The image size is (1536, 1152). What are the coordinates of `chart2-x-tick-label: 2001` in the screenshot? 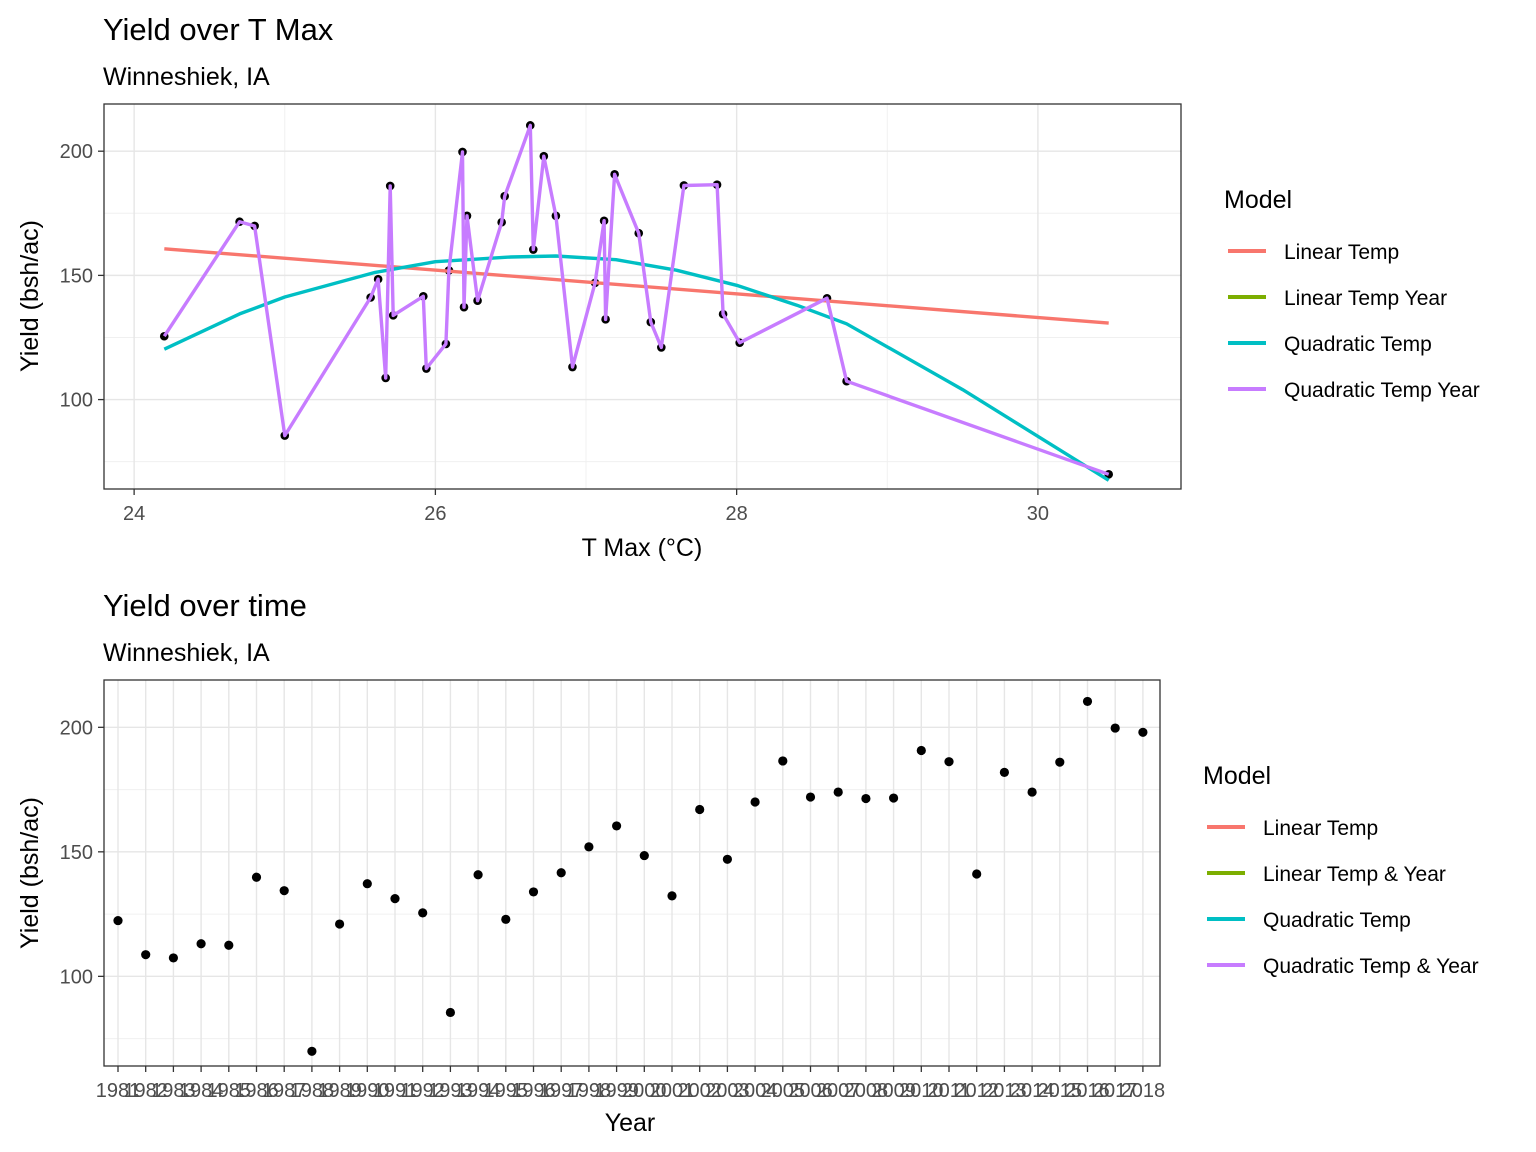 It's located at (672, 1091).